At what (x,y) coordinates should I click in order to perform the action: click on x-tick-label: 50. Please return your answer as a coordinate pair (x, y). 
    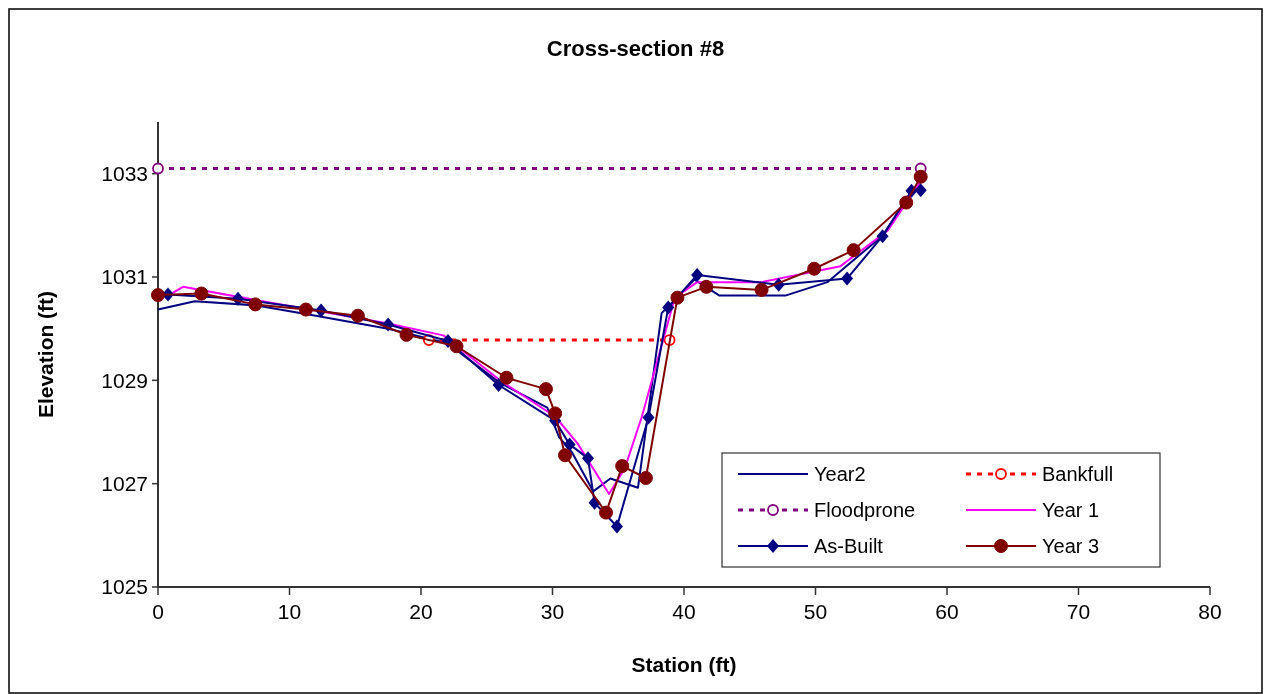
    Looking at the image, I should click on (815, 611).